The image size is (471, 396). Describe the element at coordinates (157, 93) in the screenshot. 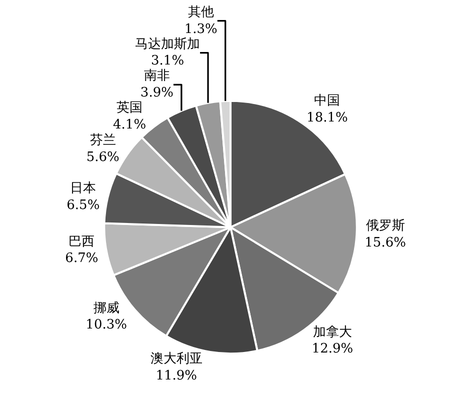

I see `data-label: 3.9%` at that location.